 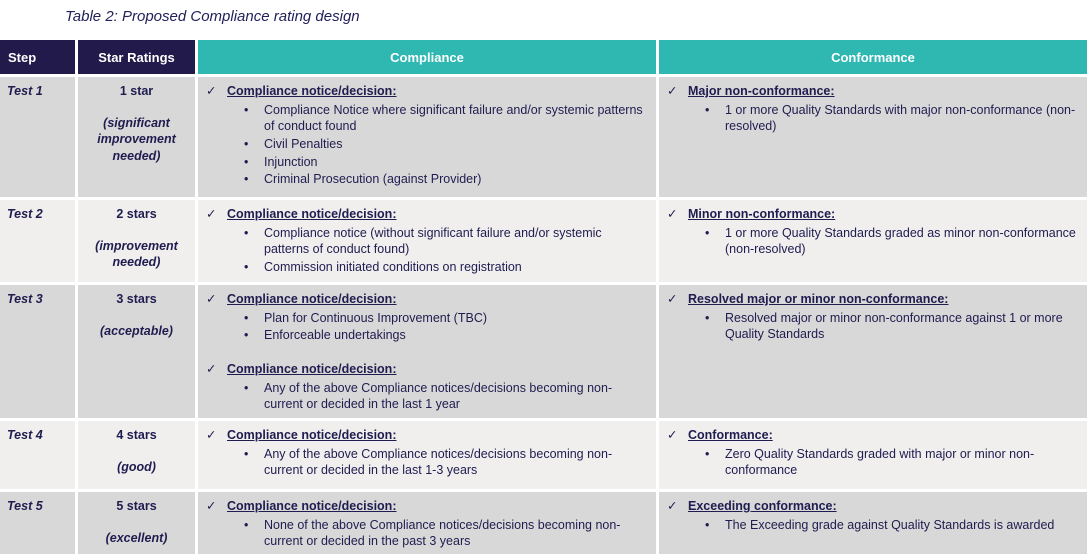 What do you see at coordinates (444, 179) in the screenshot?
I see `bullet-item: • Criminal Prosecution (against Provider)` at bounding box center [444, 179].